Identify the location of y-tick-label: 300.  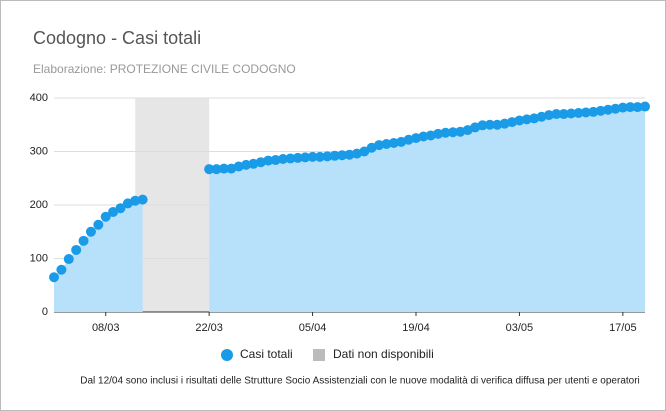
(39, 151).